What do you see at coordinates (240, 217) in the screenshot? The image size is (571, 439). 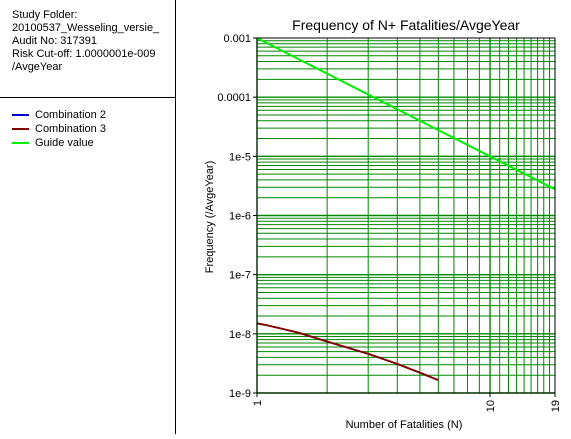 I see `y-tick-label: 1e-6` at bounding box center [240, 217].